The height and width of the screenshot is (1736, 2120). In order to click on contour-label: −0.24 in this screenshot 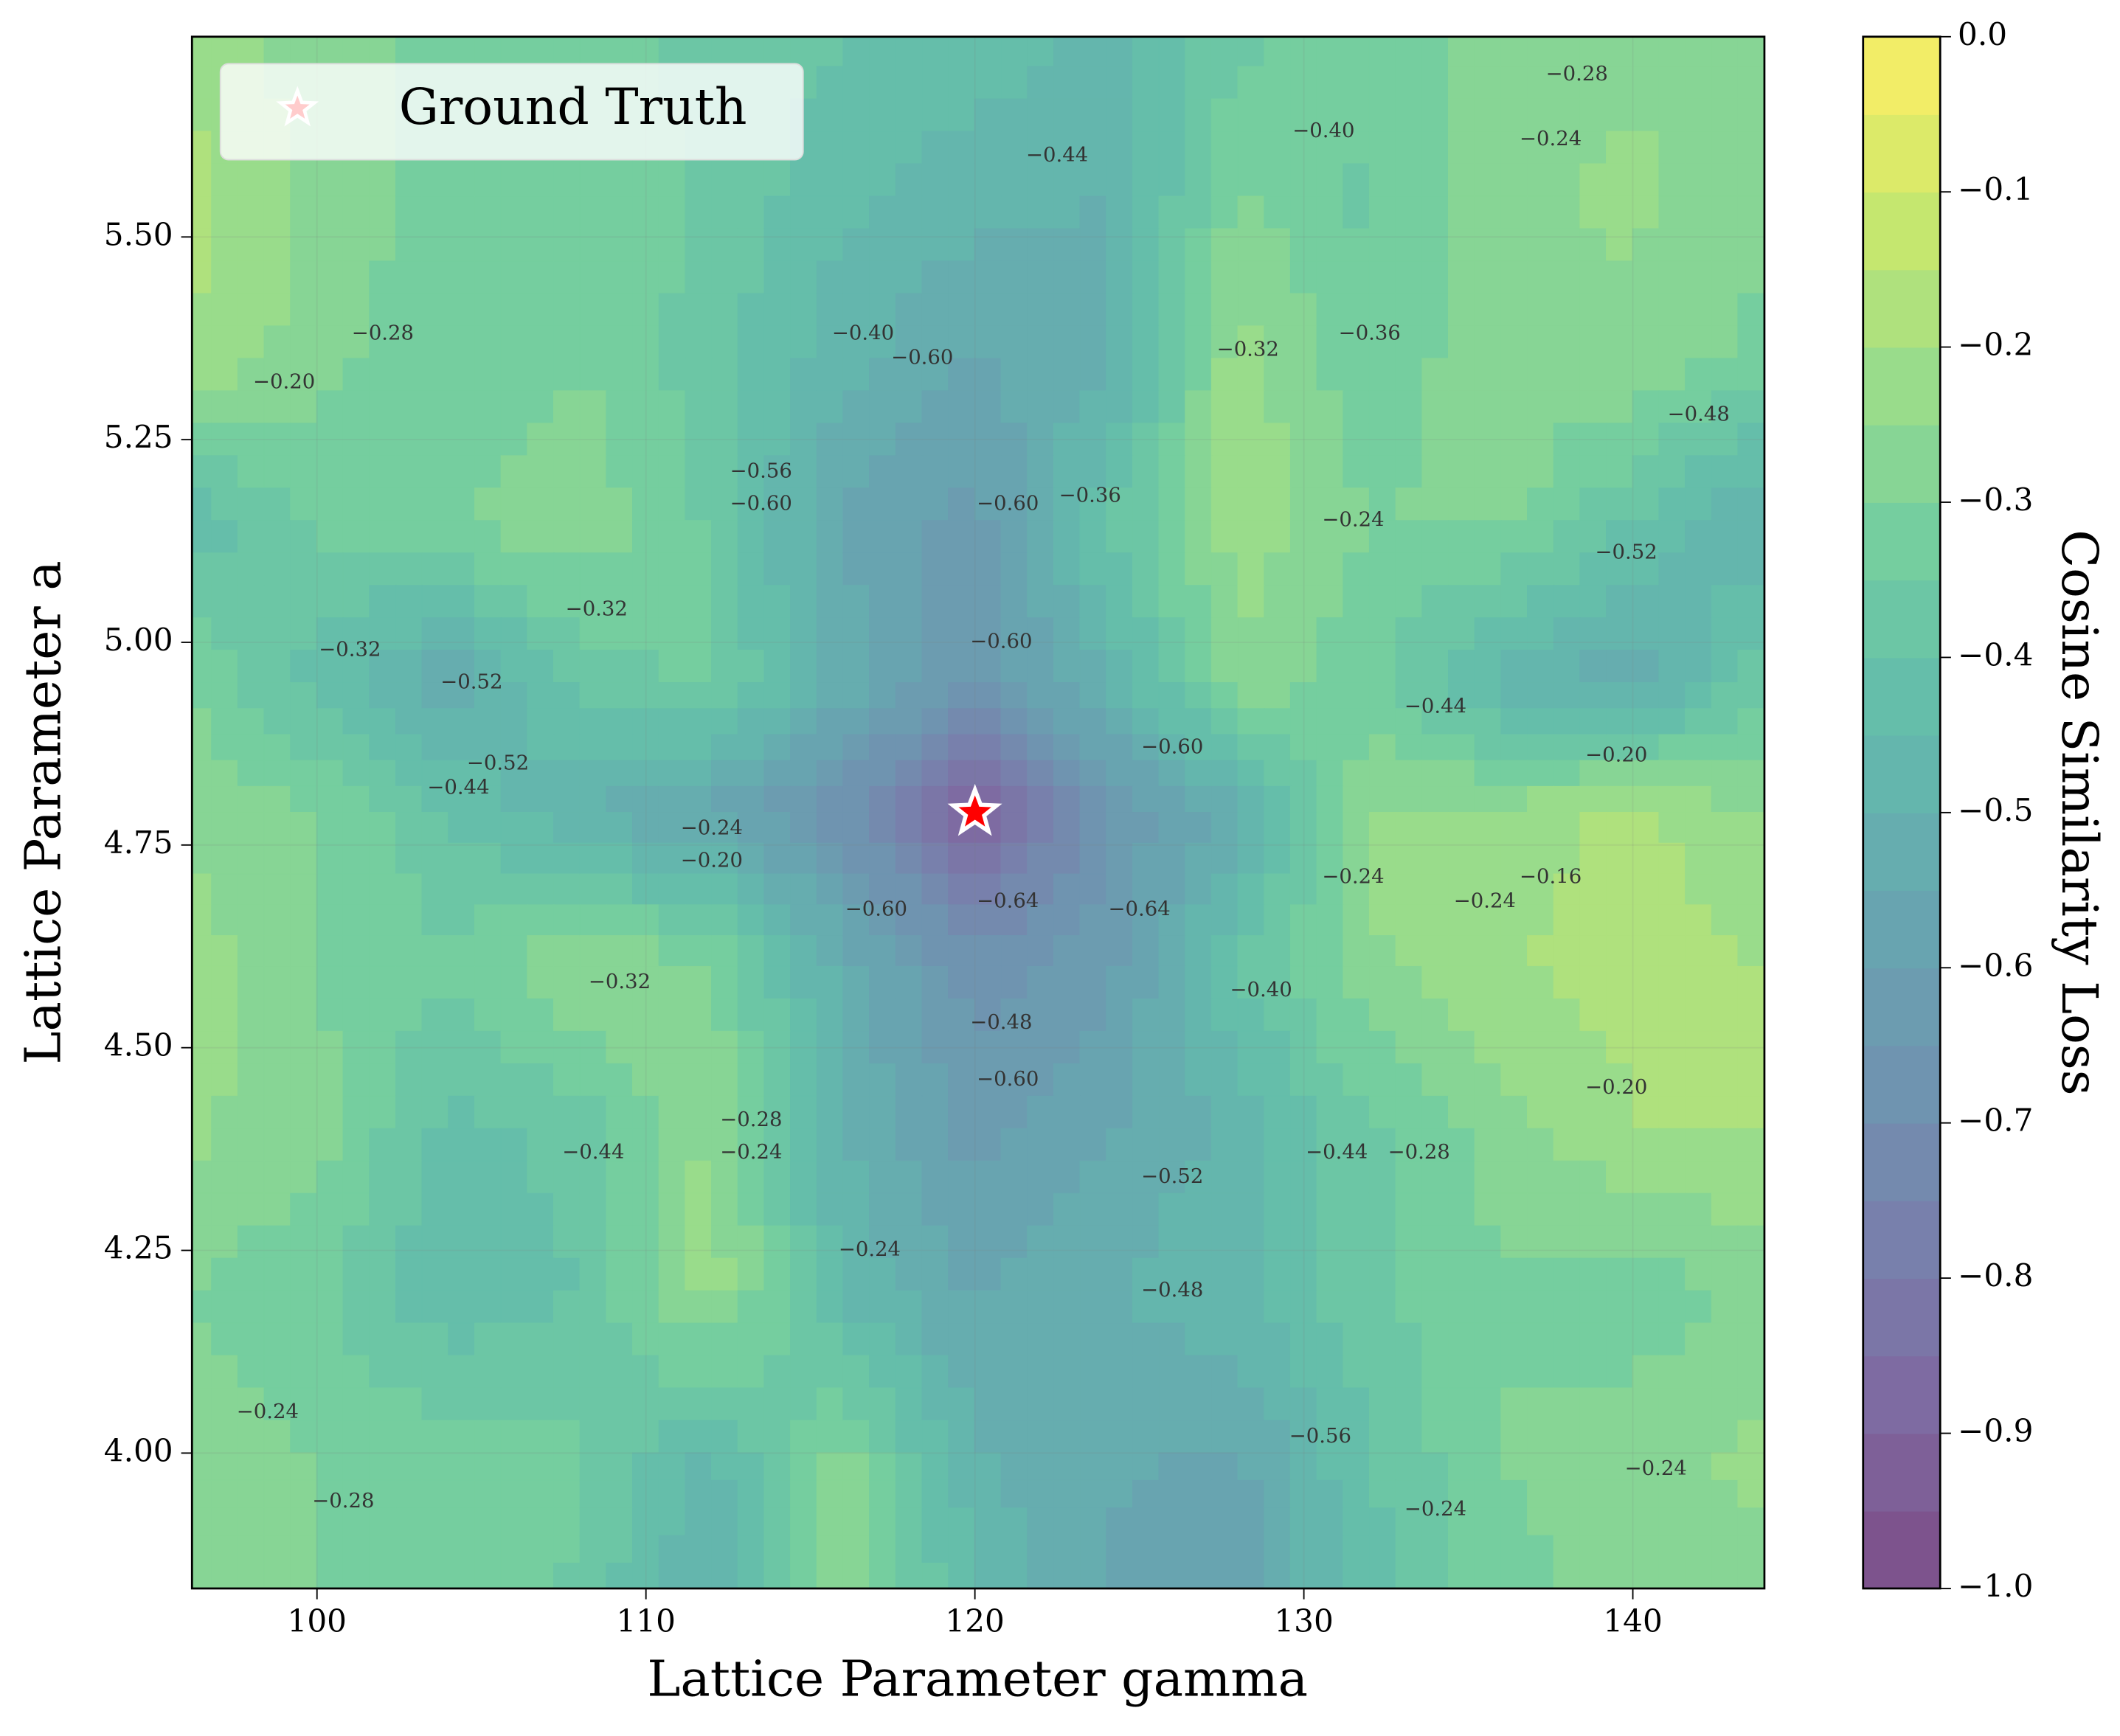, I will do `click(870, 1249)`.